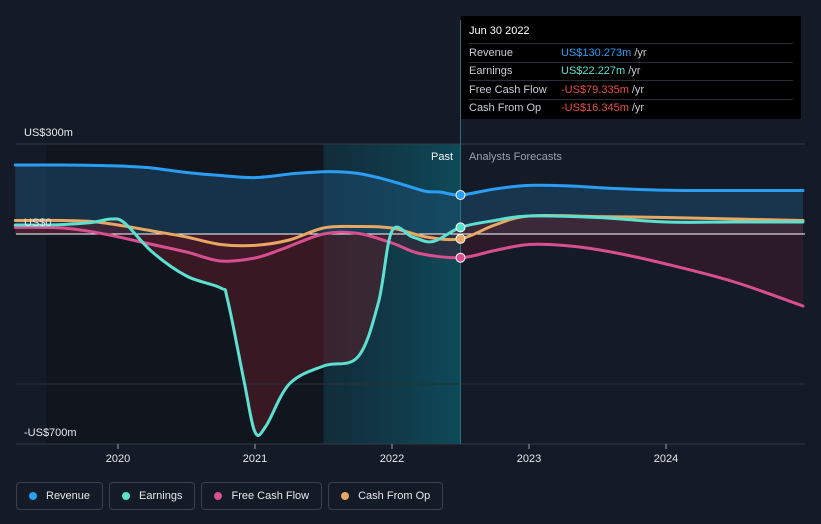  I want to click on free-cash-flow-marker, so click(460, 257).